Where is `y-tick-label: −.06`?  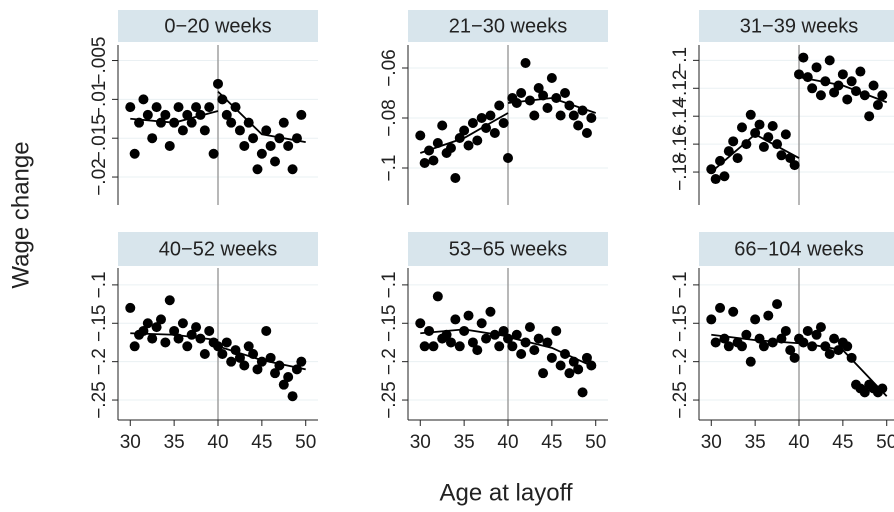
y-tick-label: −.06 is located at coordinates (389, 68).